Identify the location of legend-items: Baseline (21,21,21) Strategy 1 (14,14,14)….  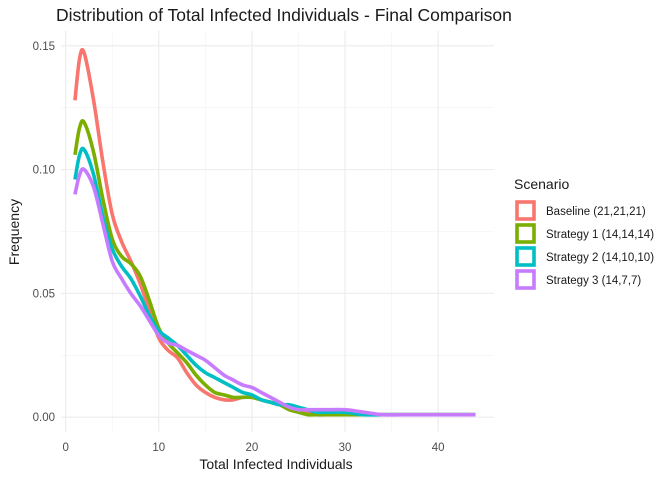
(584, 245).